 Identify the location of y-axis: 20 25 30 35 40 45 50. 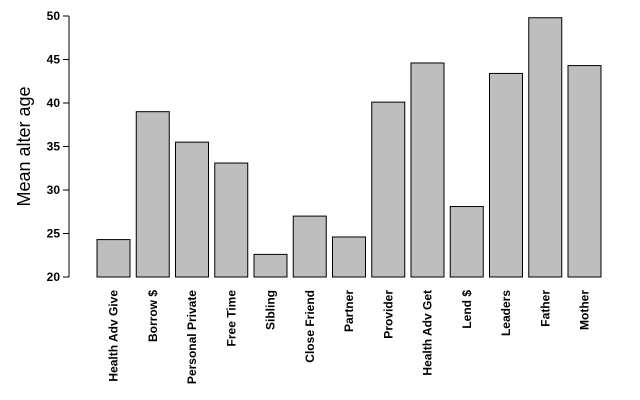
(58, 146).